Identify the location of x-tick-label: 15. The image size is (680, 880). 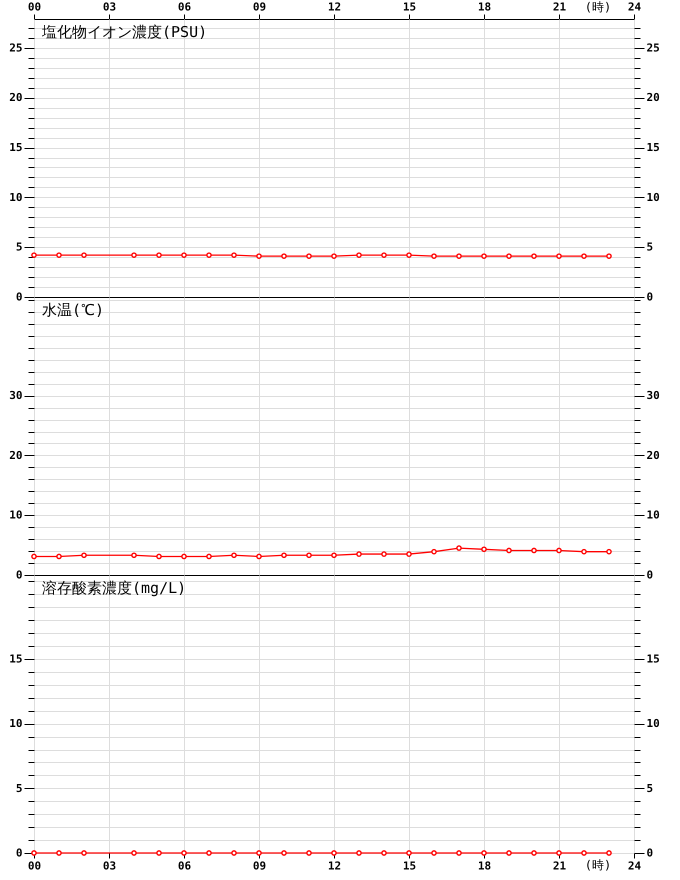
(409, 866).